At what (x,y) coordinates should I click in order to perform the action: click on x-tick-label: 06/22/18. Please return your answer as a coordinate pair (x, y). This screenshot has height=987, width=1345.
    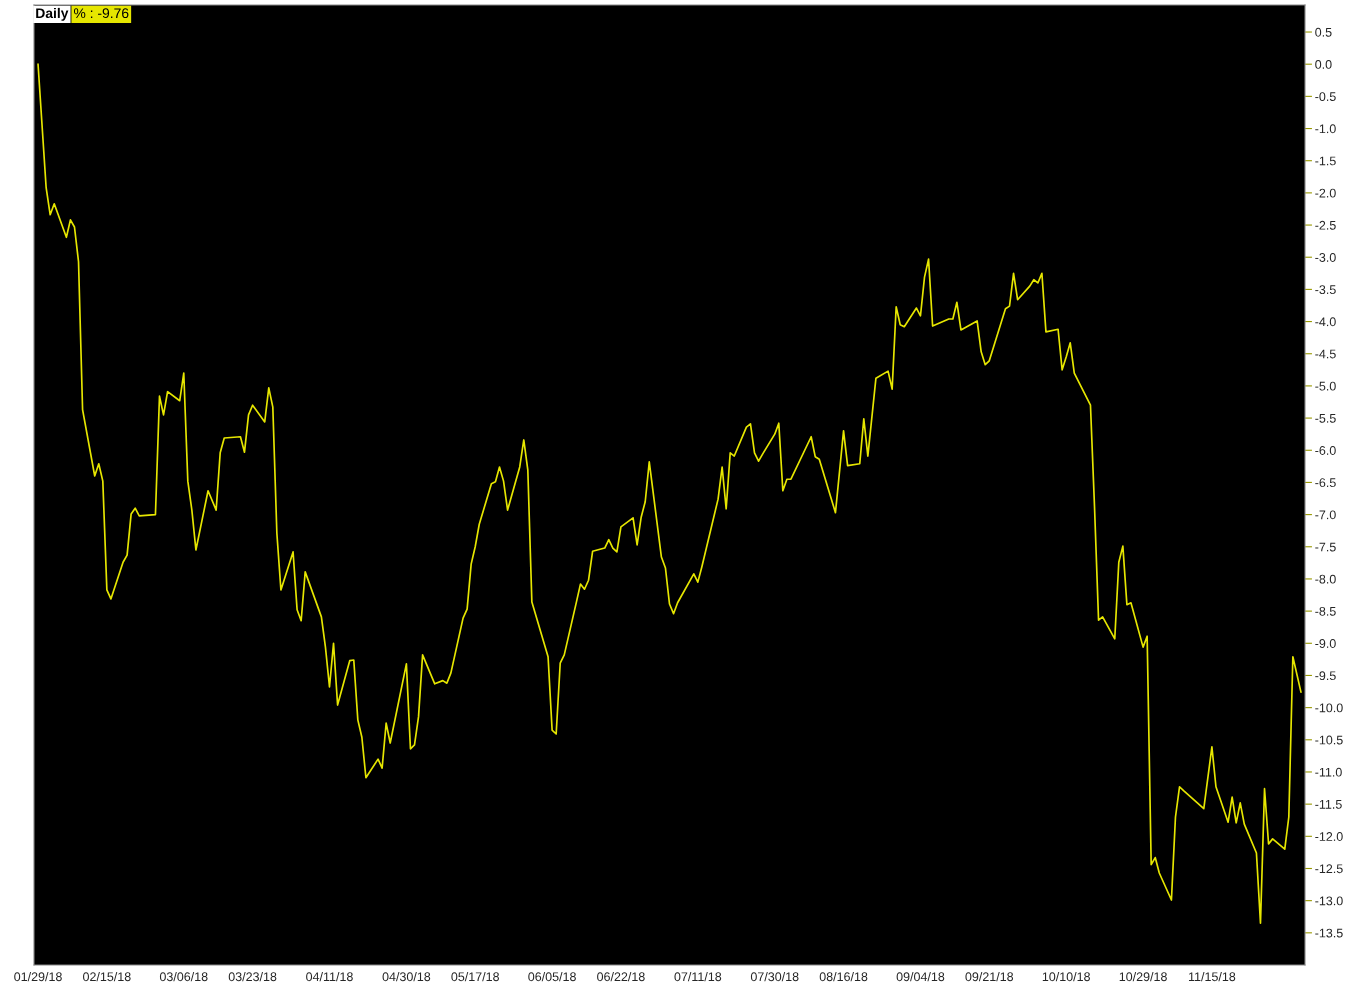
    Looking at the image, I should click on (621, 976).